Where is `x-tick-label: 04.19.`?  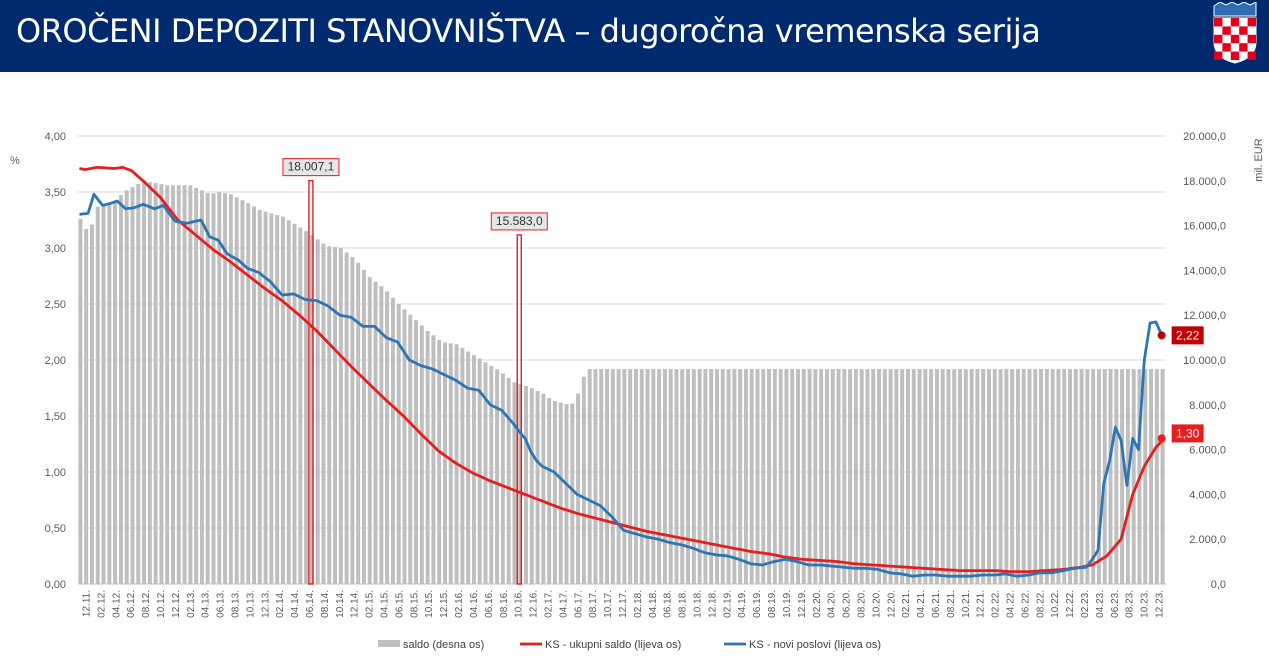 x-tick-label: 04.19. is located at coordinates (742, 604).